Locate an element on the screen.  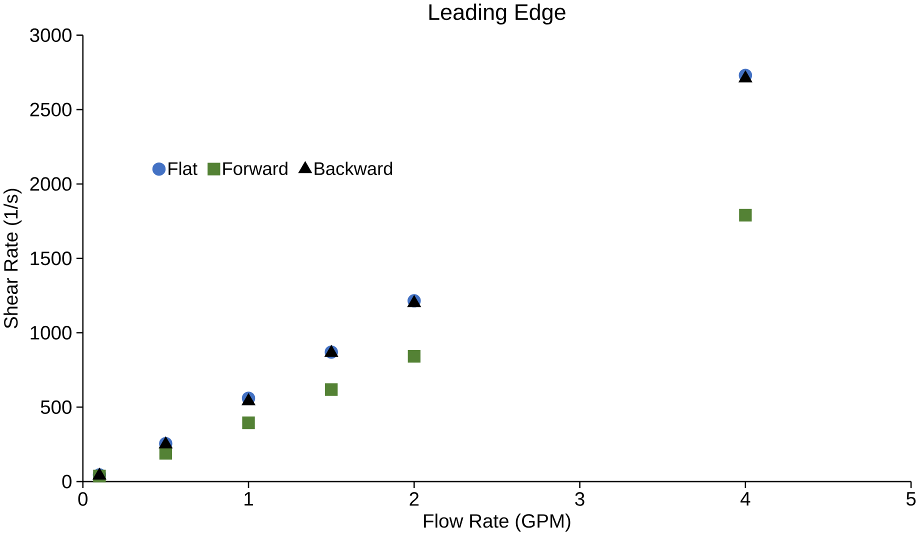
x-tick-label: 2 is located at coordinates (414, 499).